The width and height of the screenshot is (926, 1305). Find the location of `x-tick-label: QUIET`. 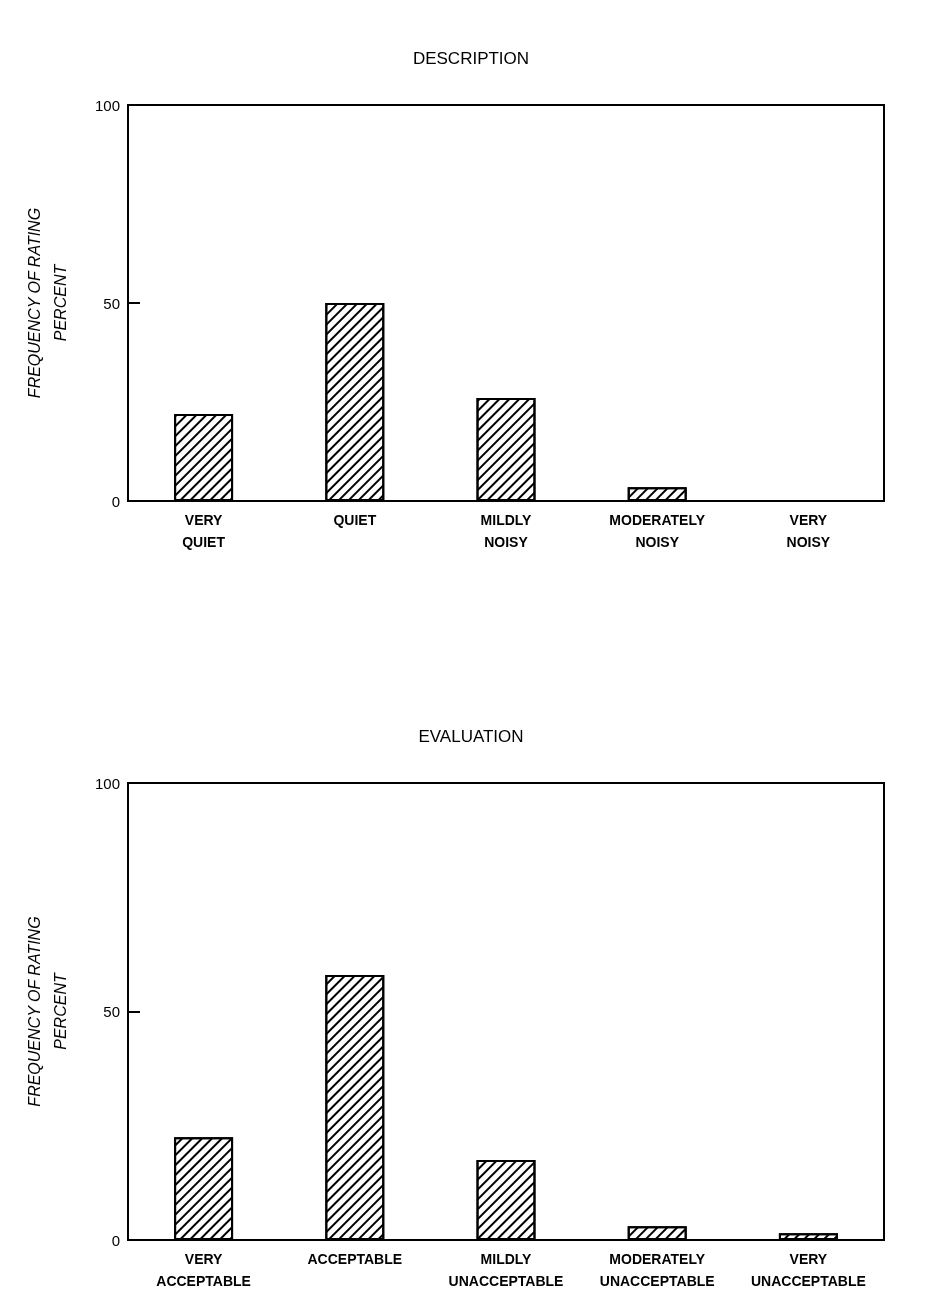

x-tick-label: QUIET is located at coordinates (355, 520).